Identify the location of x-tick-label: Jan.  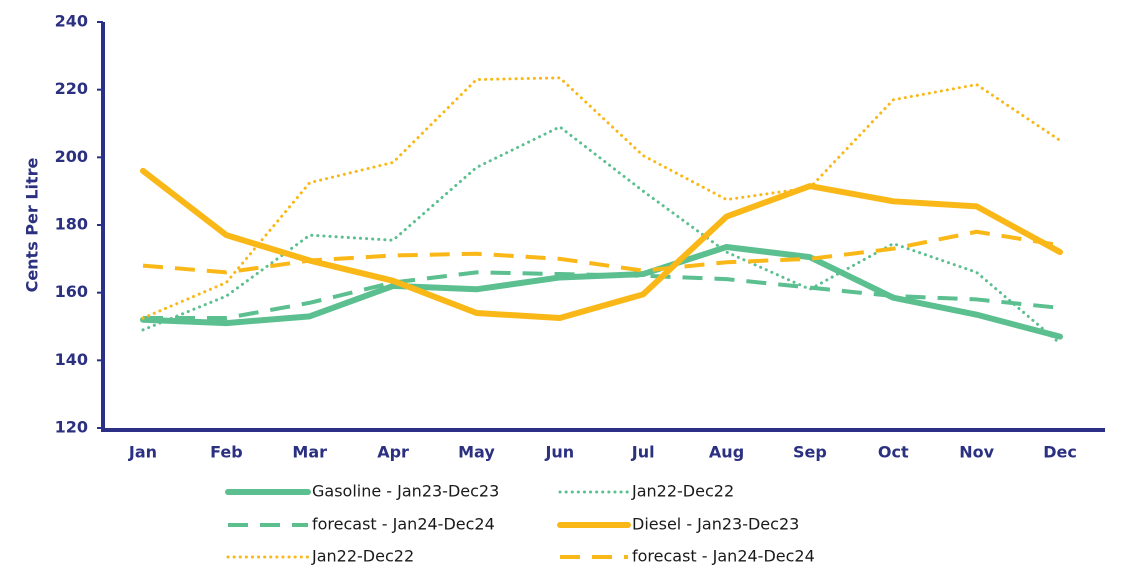
(142, 452).